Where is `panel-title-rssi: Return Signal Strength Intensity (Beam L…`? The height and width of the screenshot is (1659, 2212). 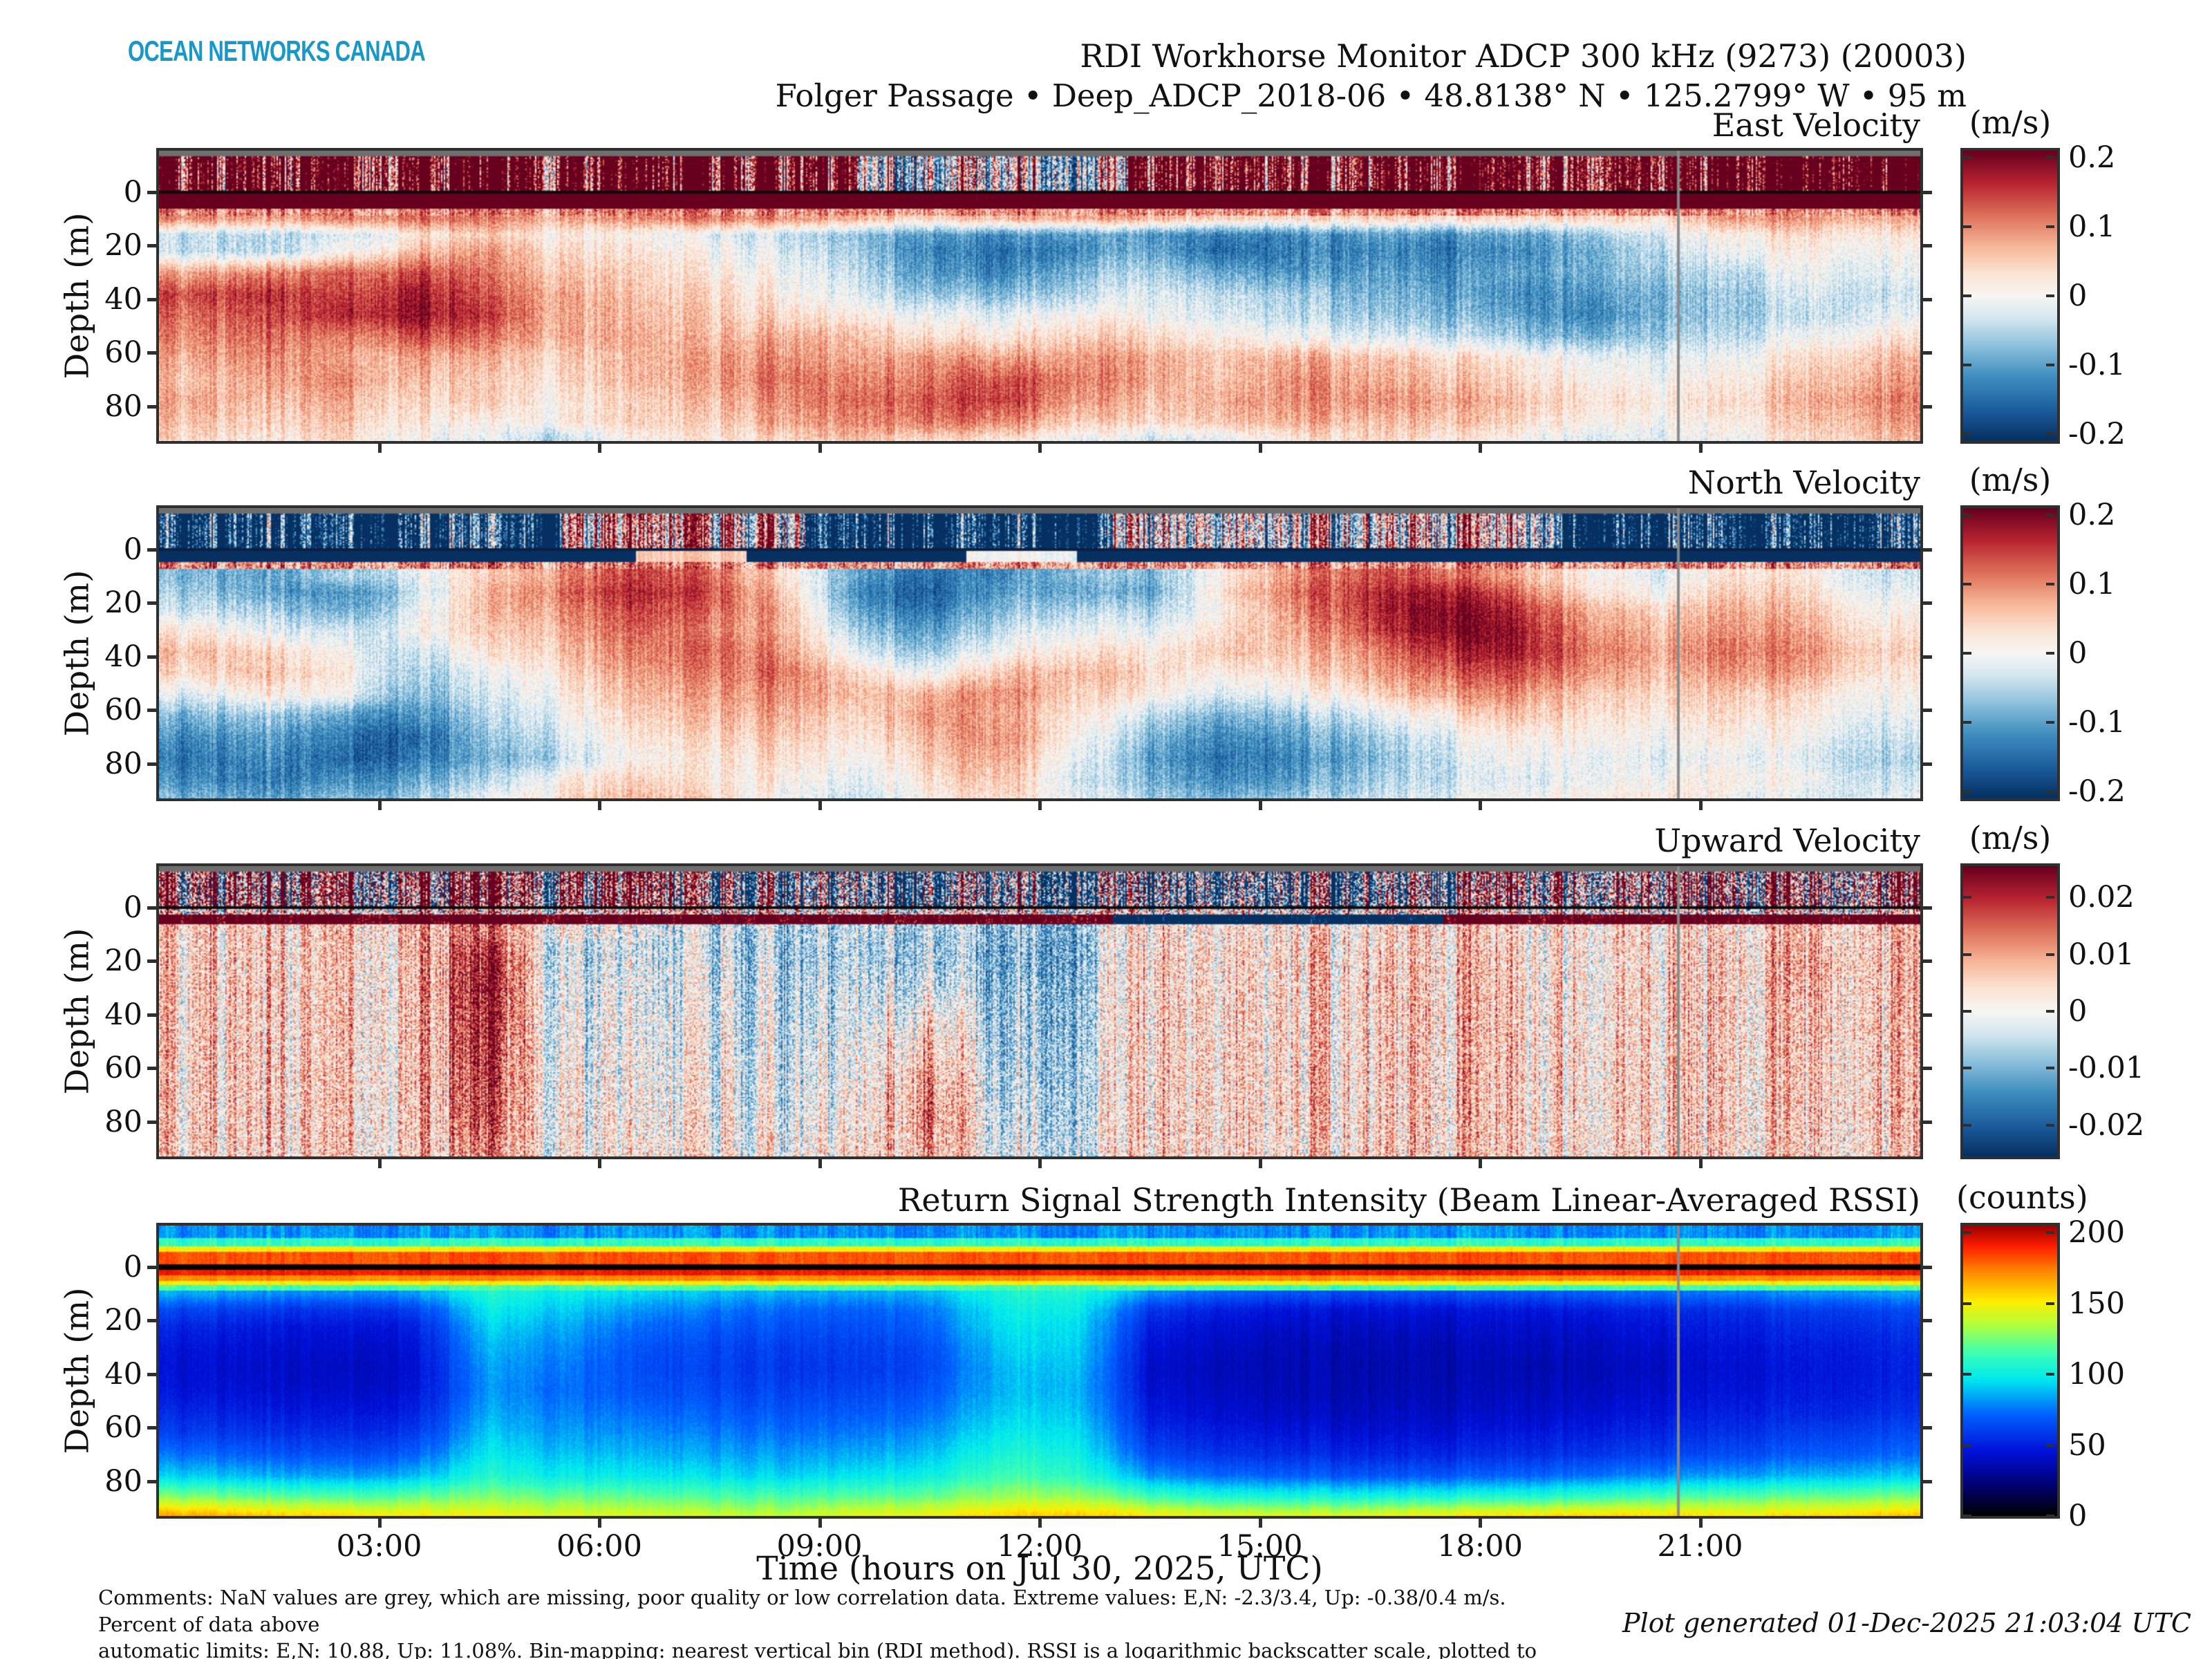 panel-title-rssi: Return Signal Strength Intensity (Beam L… is located at coordinates (1408, 1200).